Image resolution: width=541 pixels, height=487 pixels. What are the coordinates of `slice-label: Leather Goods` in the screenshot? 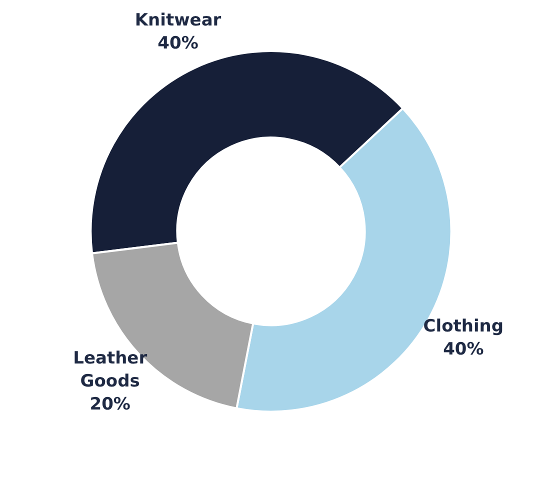 It's located at (110, 370).